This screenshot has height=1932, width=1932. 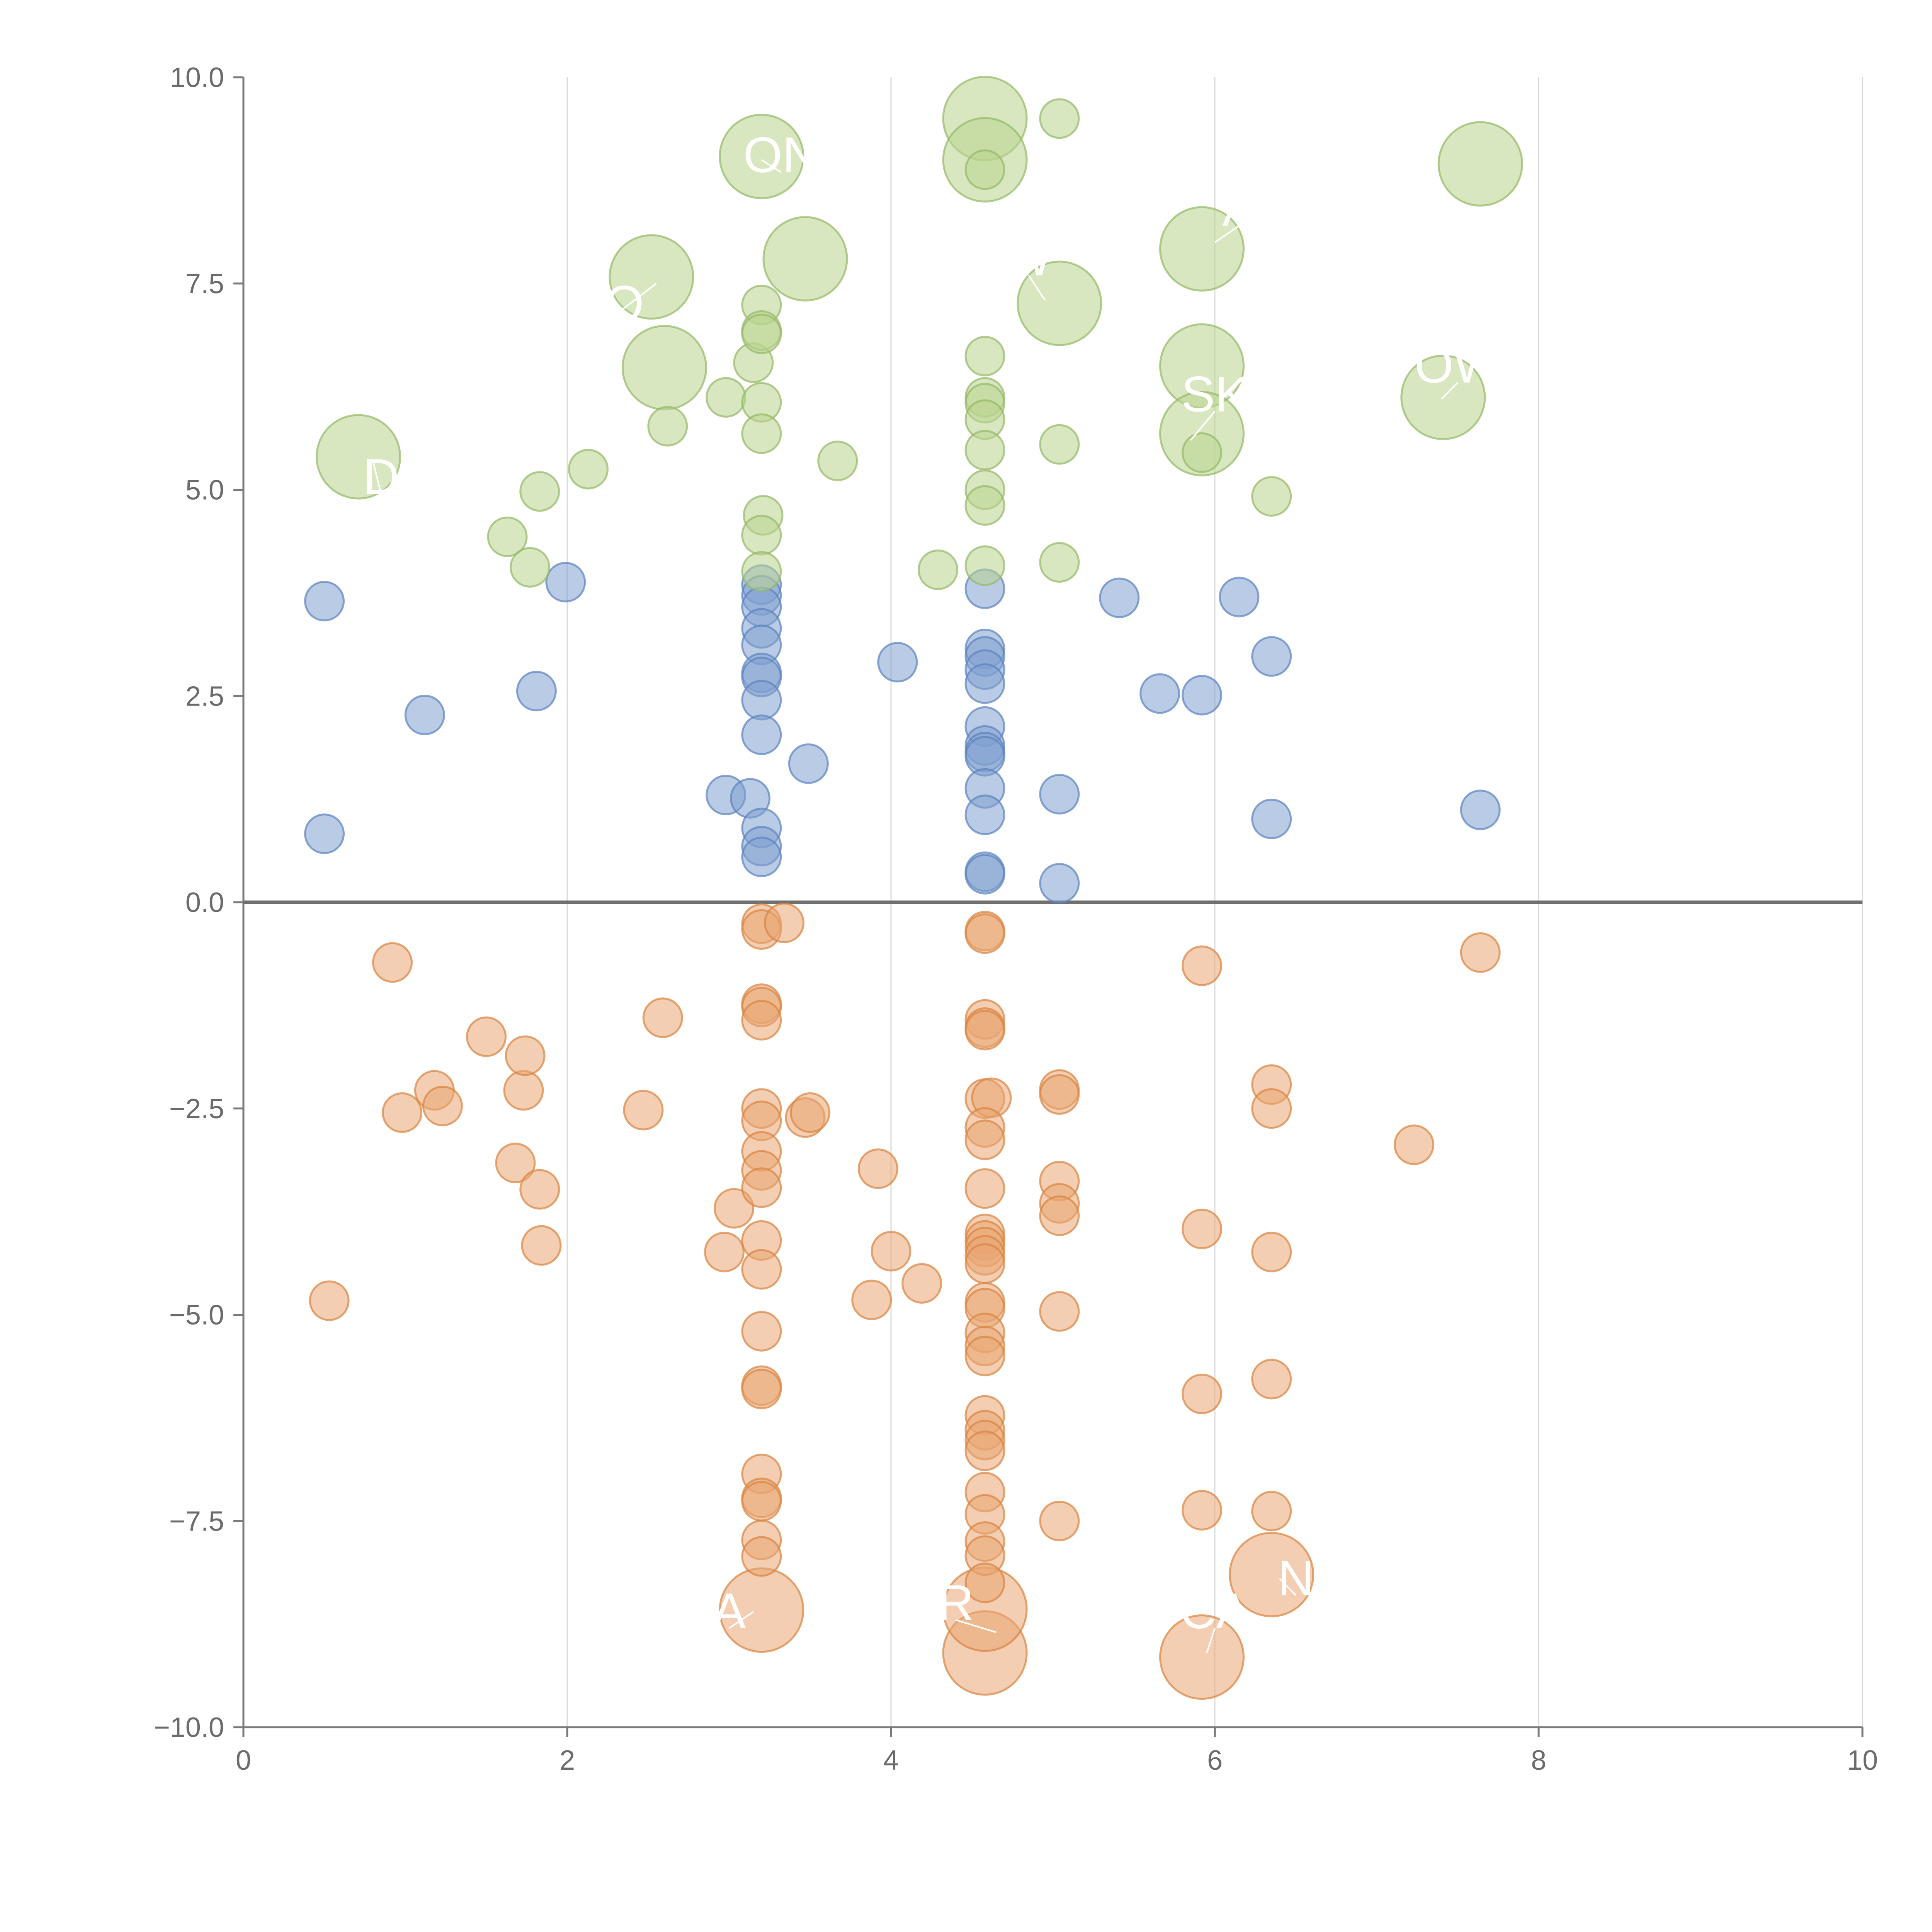 What do you see at coordinates (205, 696) in the screenshot?
I see `y-tick-label: 2.5` at bounding box center [205, 696].